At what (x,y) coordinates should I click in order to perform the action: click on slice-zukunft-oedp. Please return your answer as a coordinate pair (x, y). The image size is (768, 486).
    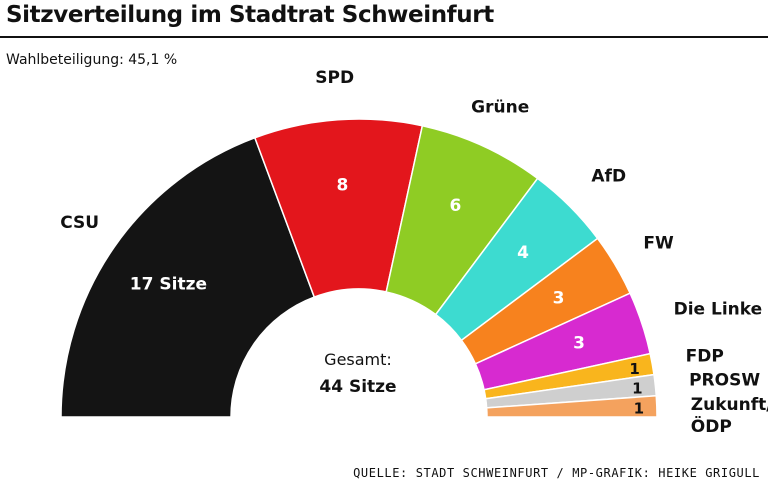
    Looking at the image, I should click on (571, 406).